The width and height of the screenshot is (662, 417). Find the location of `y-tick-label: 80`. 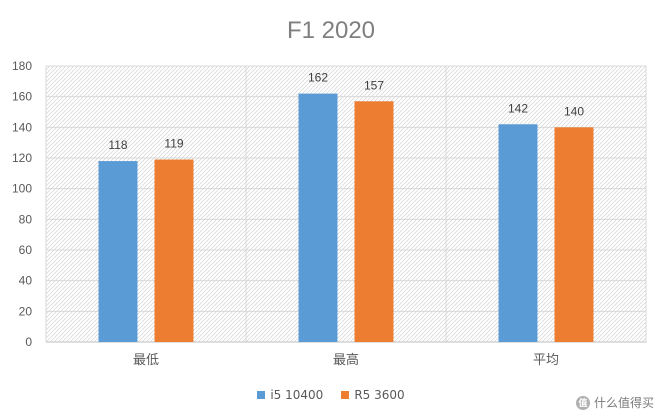

y-tick-label: 80 is located at coordinates (26, 219).